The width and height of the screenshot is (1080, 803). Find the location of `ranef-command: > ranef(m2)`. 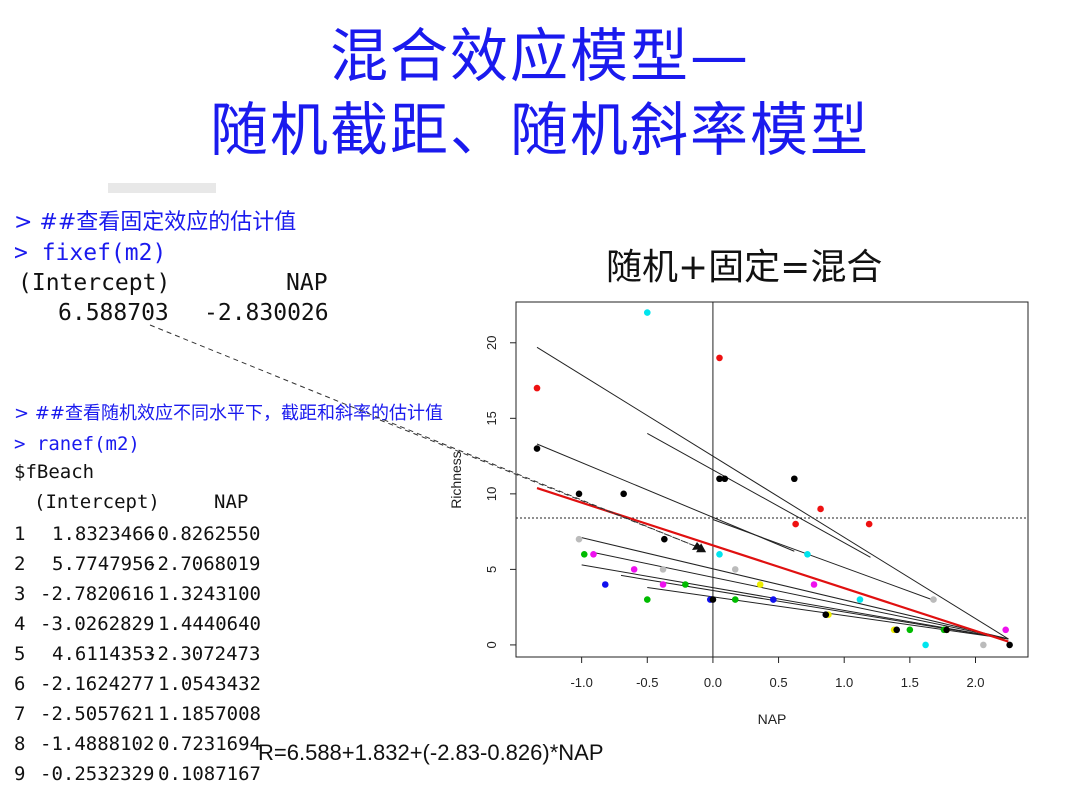

ranef-command: > ranef(m2) is located at coordinates (77, 444).